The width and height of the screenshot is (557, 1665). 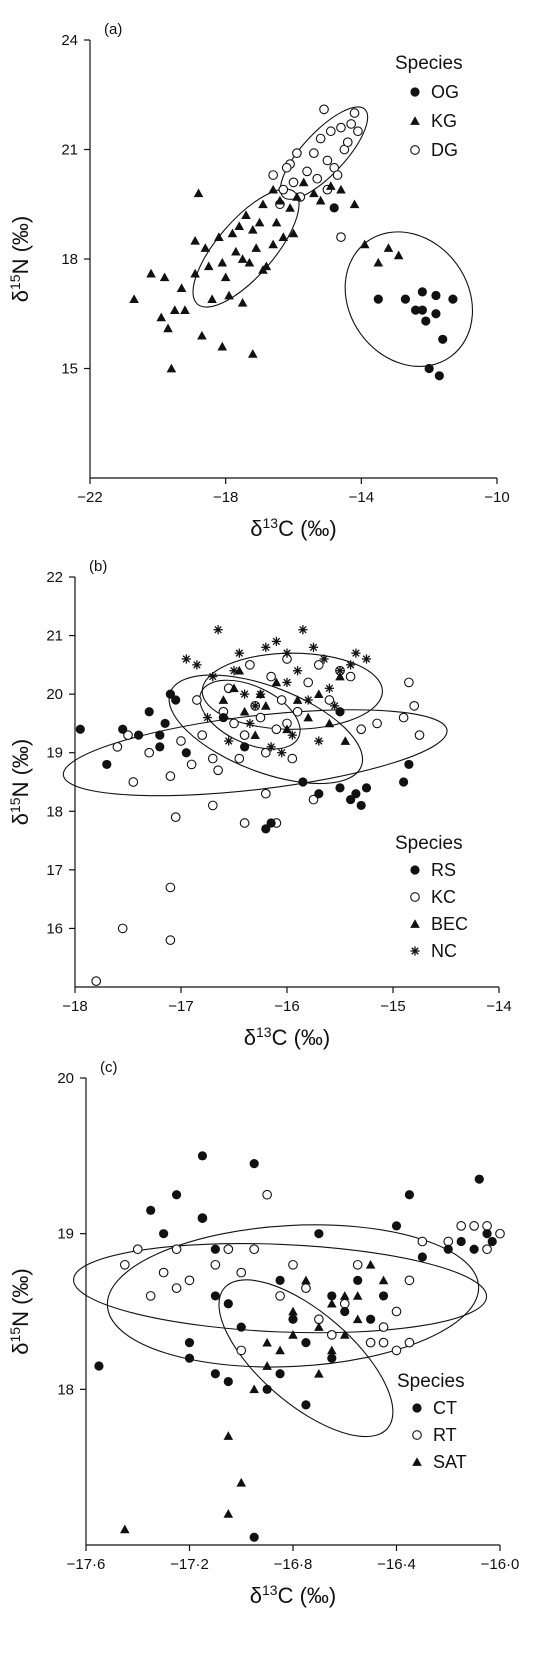 What do you see at coordinates (417, 1461) in the screenshot?
I see `legend-marker-sat` at bounding box center [417, 1461].